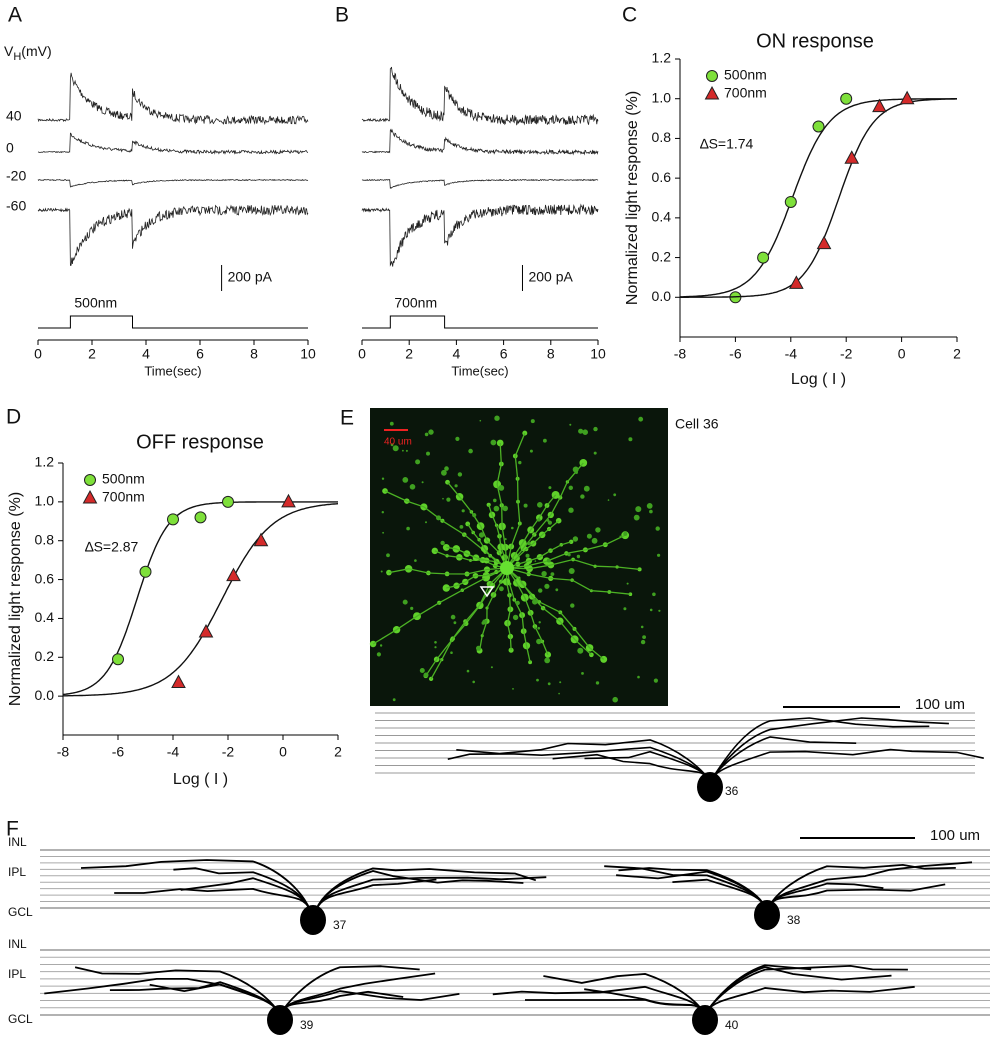 This screenshot has height=1050, width=996. Describe the element at coordinates (550, 277) in the screenshot. I see `scale-bar-label: 200 pA` at that location.